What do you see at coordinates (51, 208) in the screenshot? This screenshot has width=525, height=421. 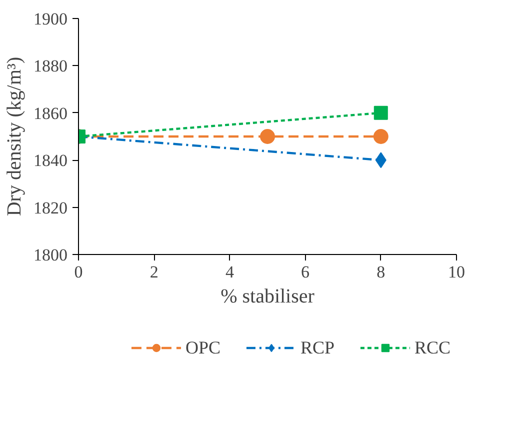 I see `y-tick-label: 1820` at bounding box center [51, 208].